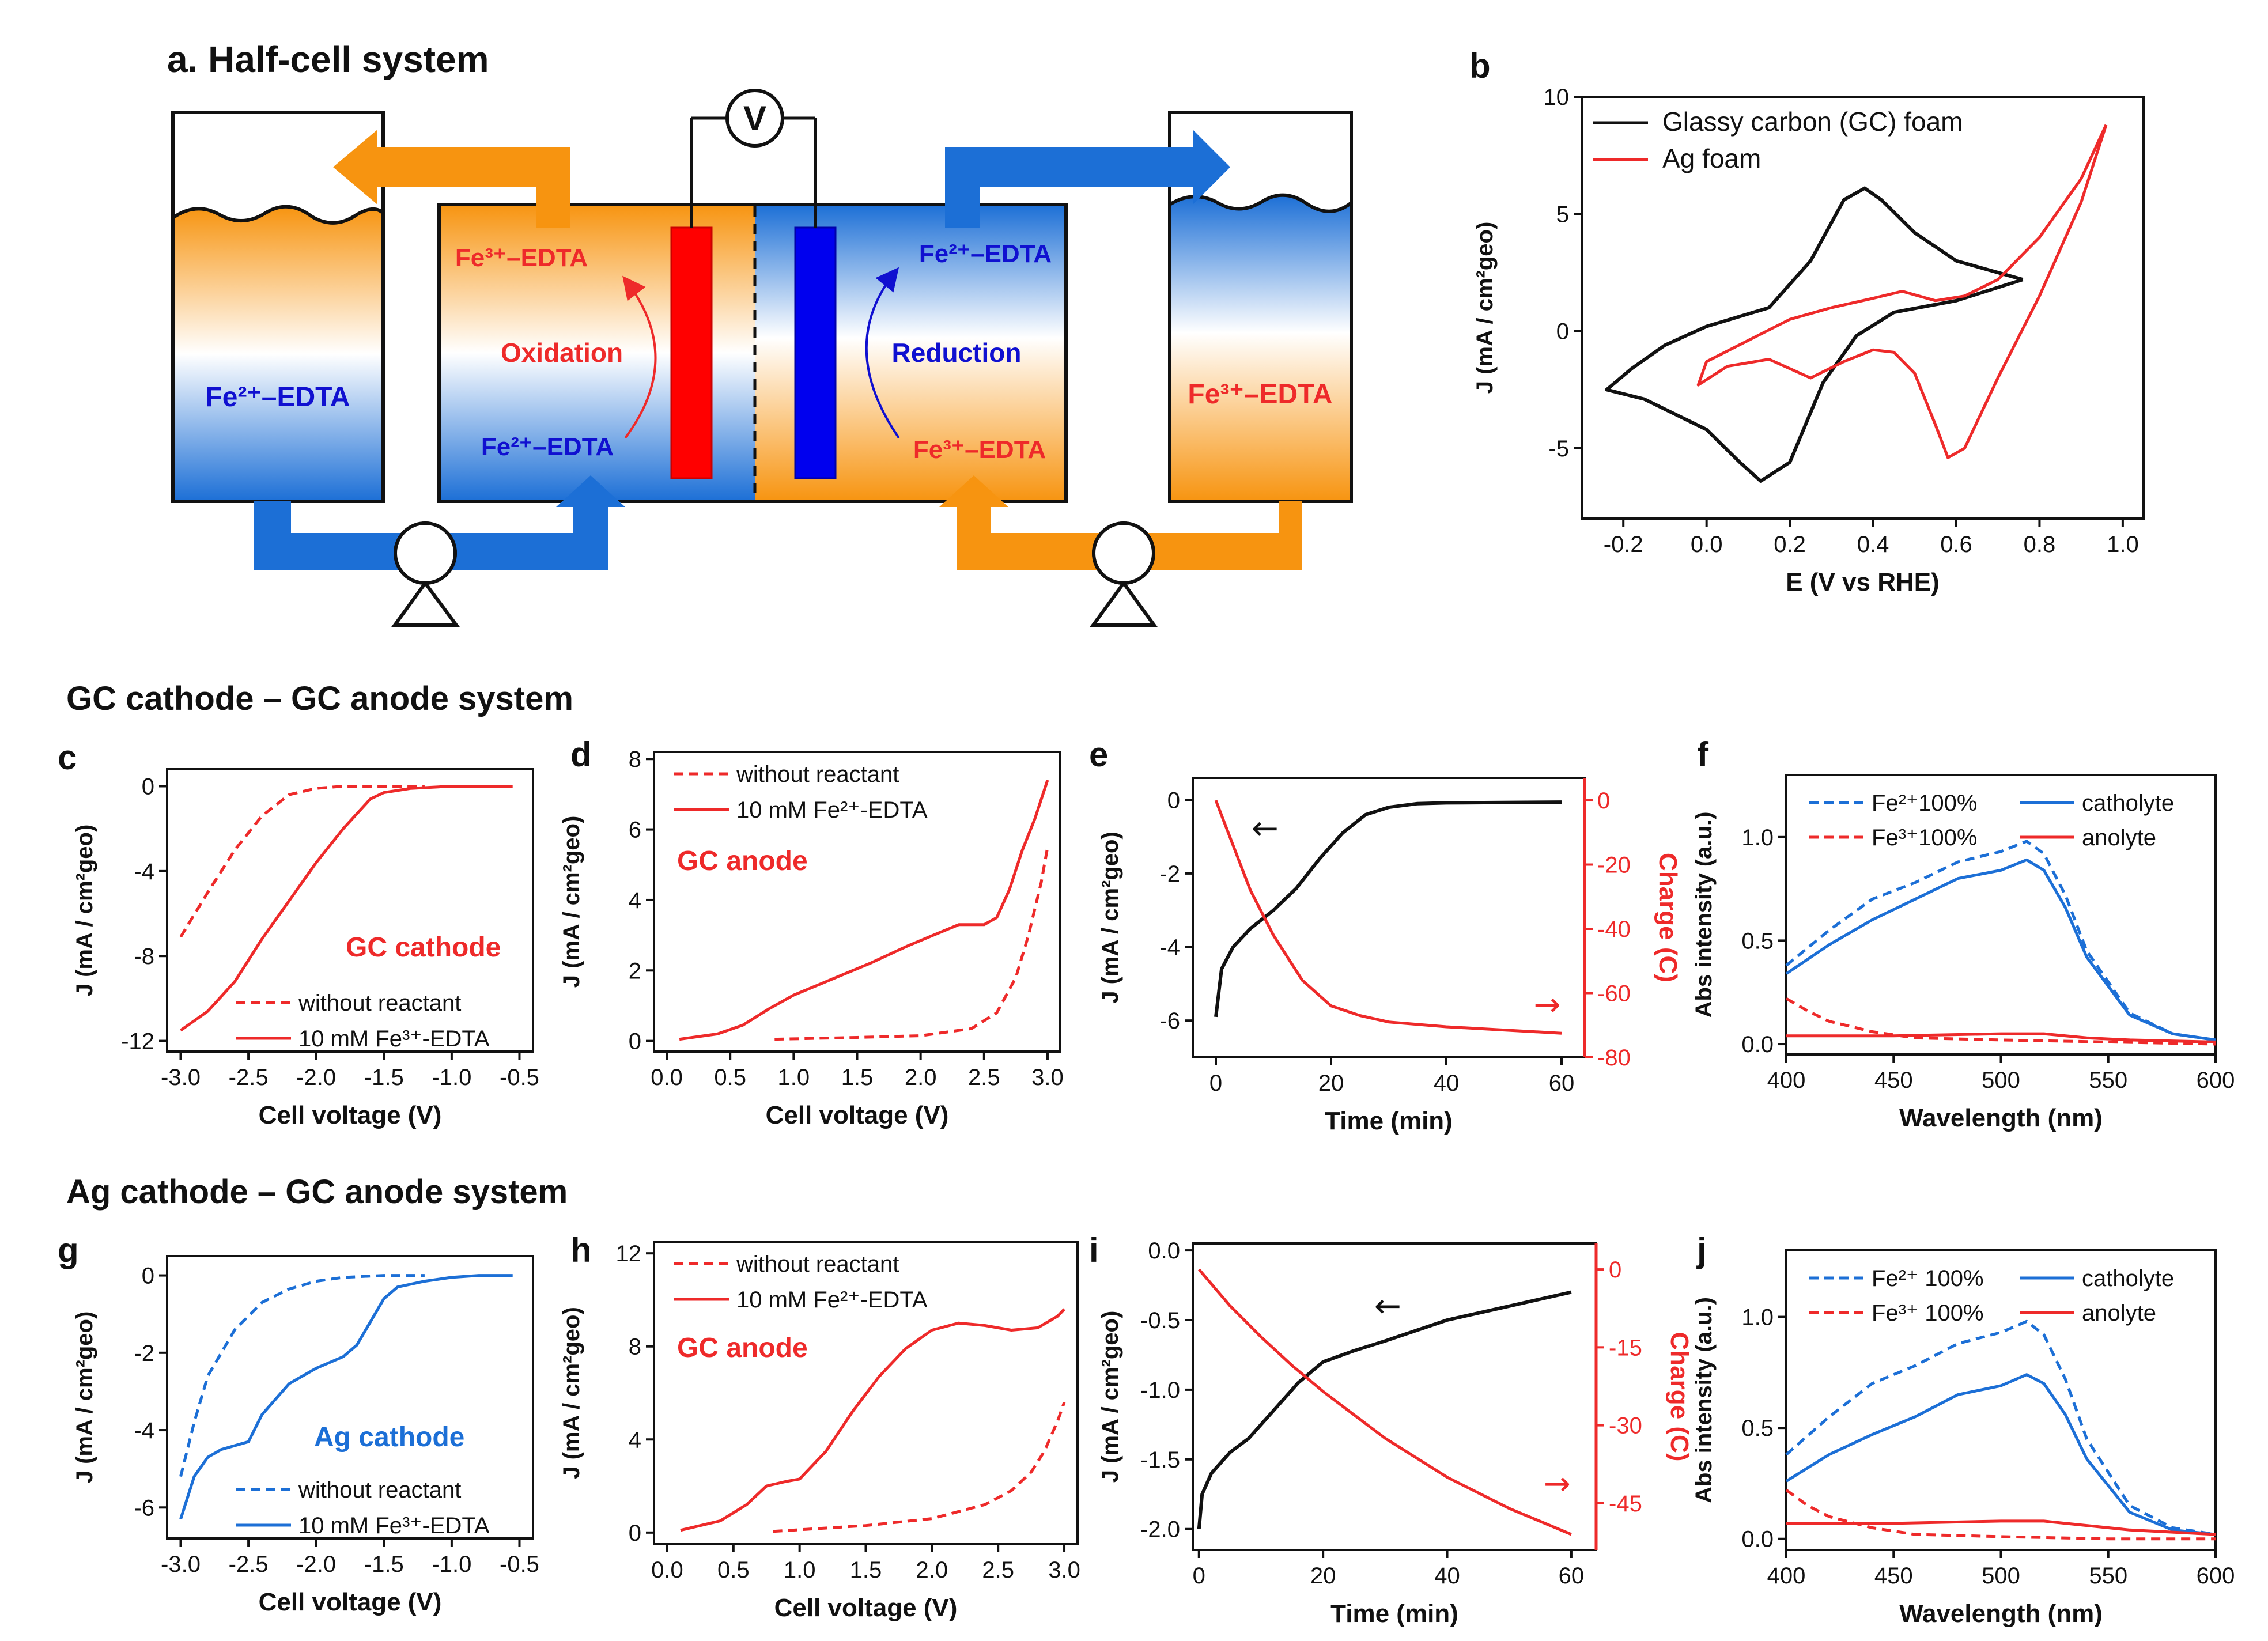  I want to click on x-axis-label: Time (min), so click(1394, 1614).